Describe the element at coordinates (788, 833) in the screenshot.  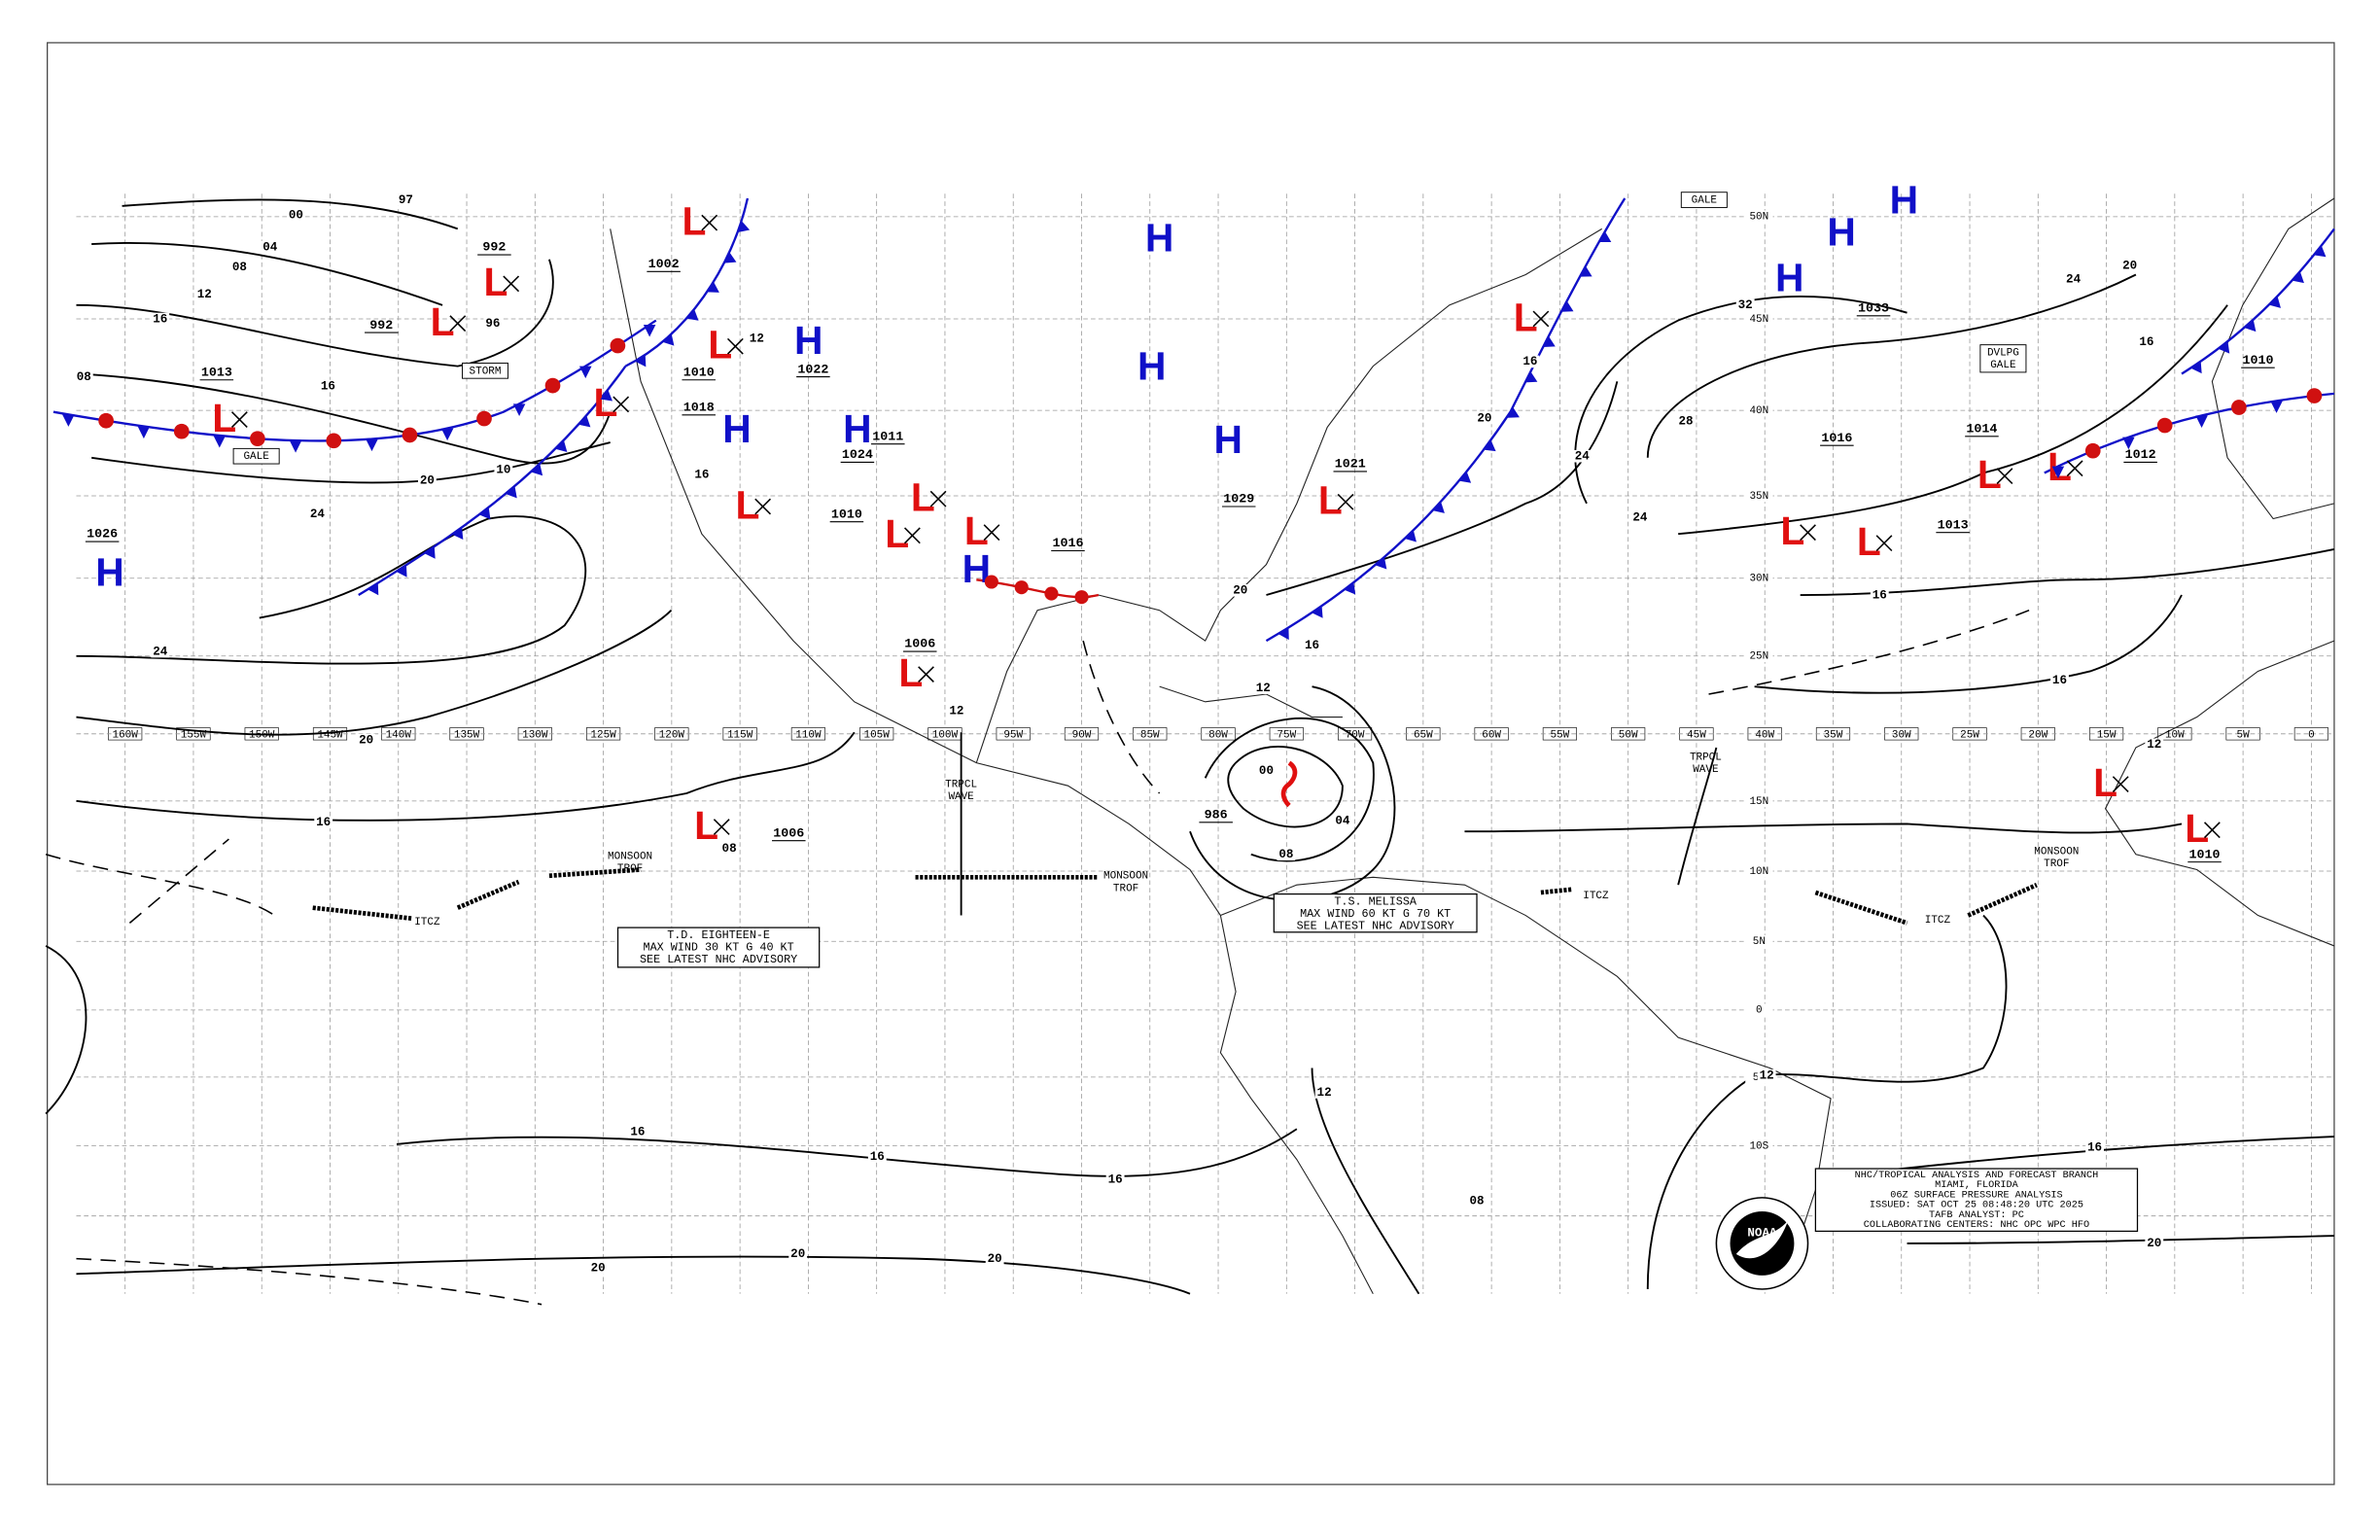
I see `pressure-label: 1006` at that location.